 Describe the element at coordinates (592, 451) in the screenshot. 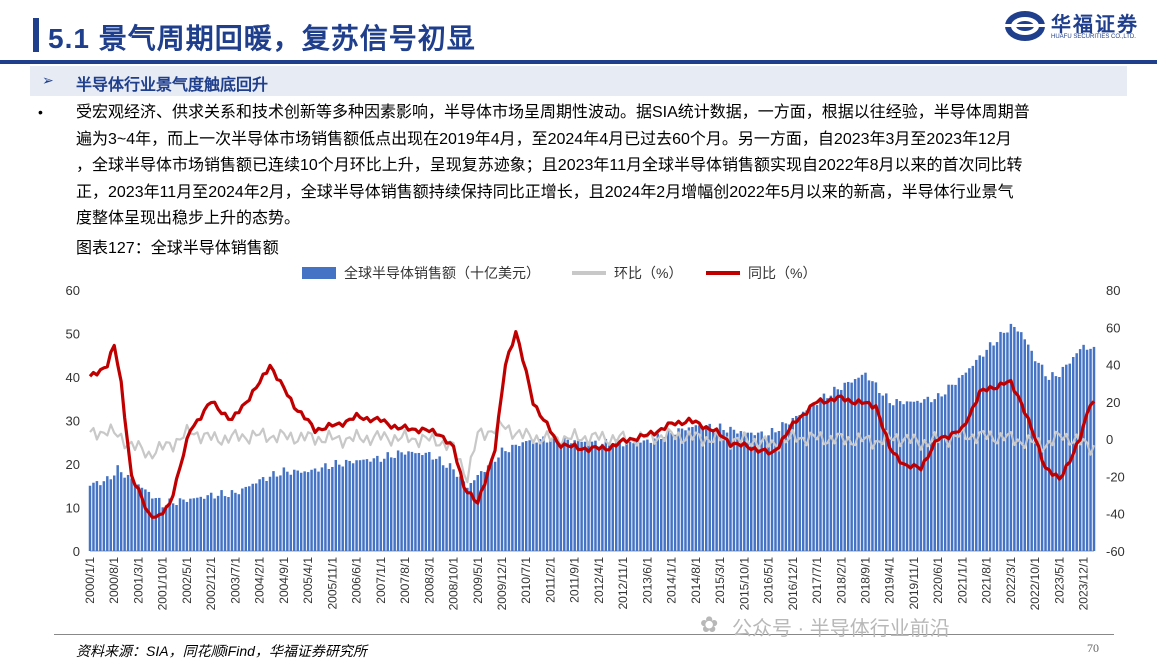

I see `mom-line` at that location.